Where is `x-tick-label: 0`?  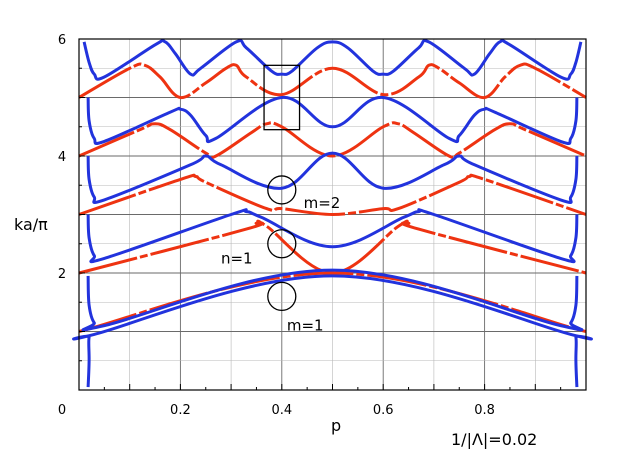
x-tick-label: 0 is located at coordinates (62, 410).